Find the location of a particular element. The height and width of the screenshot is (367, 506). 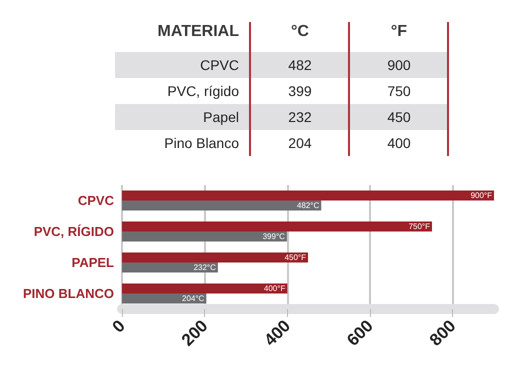

y-tick-label: CPVC is located at coordinates (96, 200).